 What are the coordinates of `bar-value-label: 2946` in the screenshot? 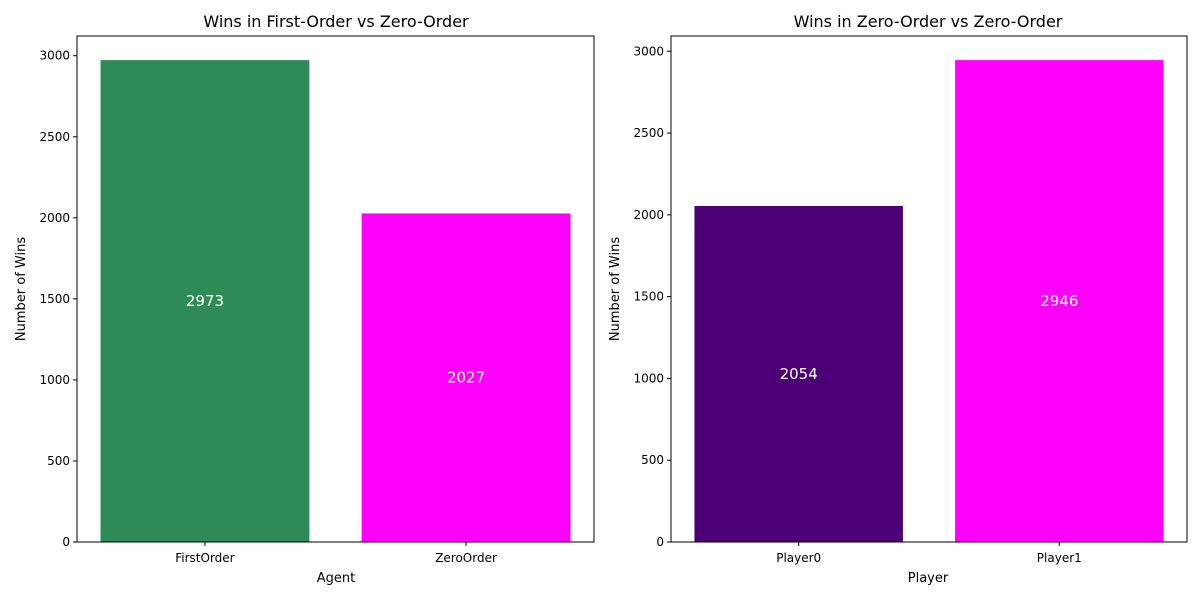 It's located at (1059, 301).